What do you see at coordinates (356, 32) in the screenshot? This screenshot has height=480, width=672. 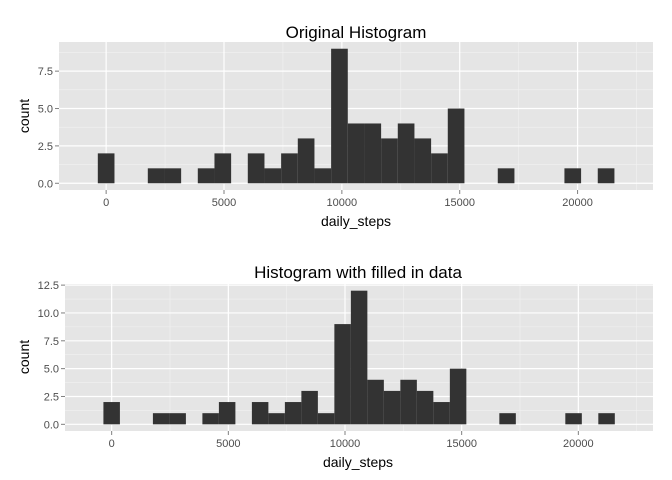 I see `chart-title: Original Histogram` at bounding box center [356, 32].